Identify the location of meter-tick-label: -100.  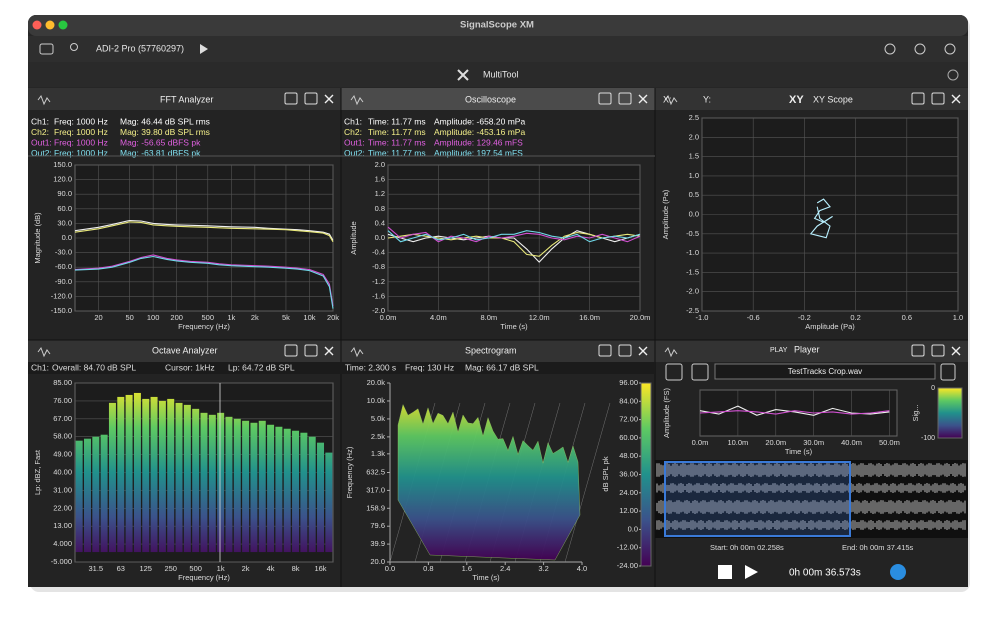
(928, 438).